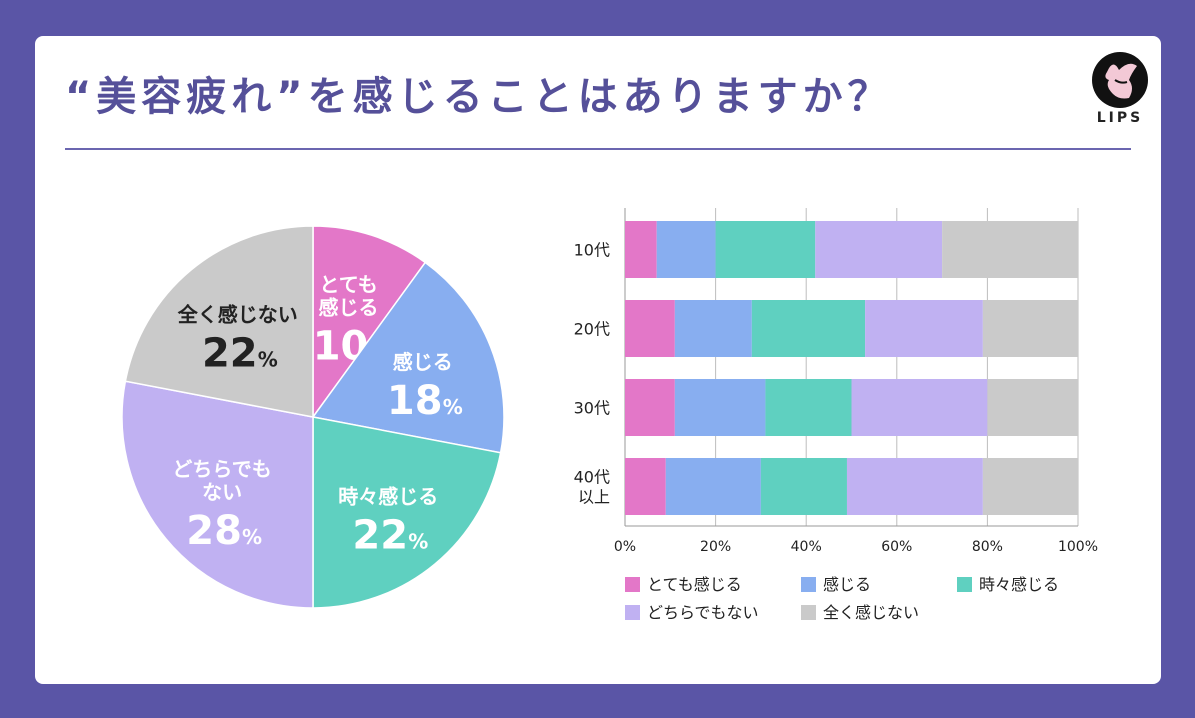 This screenshot has width=1195, height=718. What do you see at coordinates (252, 537) in the screenshot?
I see `pie-pct-neither: %` at bounding box center [252, 537].